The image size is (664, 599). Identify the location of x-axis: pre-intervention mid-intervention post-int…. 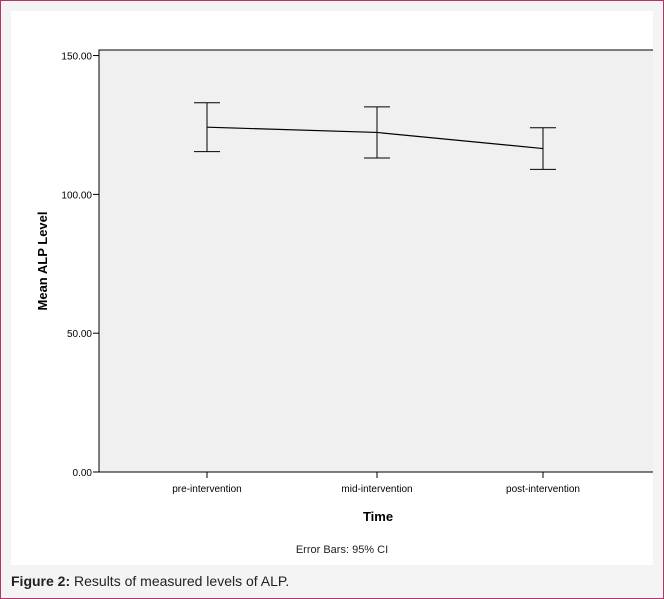
(376, 483).